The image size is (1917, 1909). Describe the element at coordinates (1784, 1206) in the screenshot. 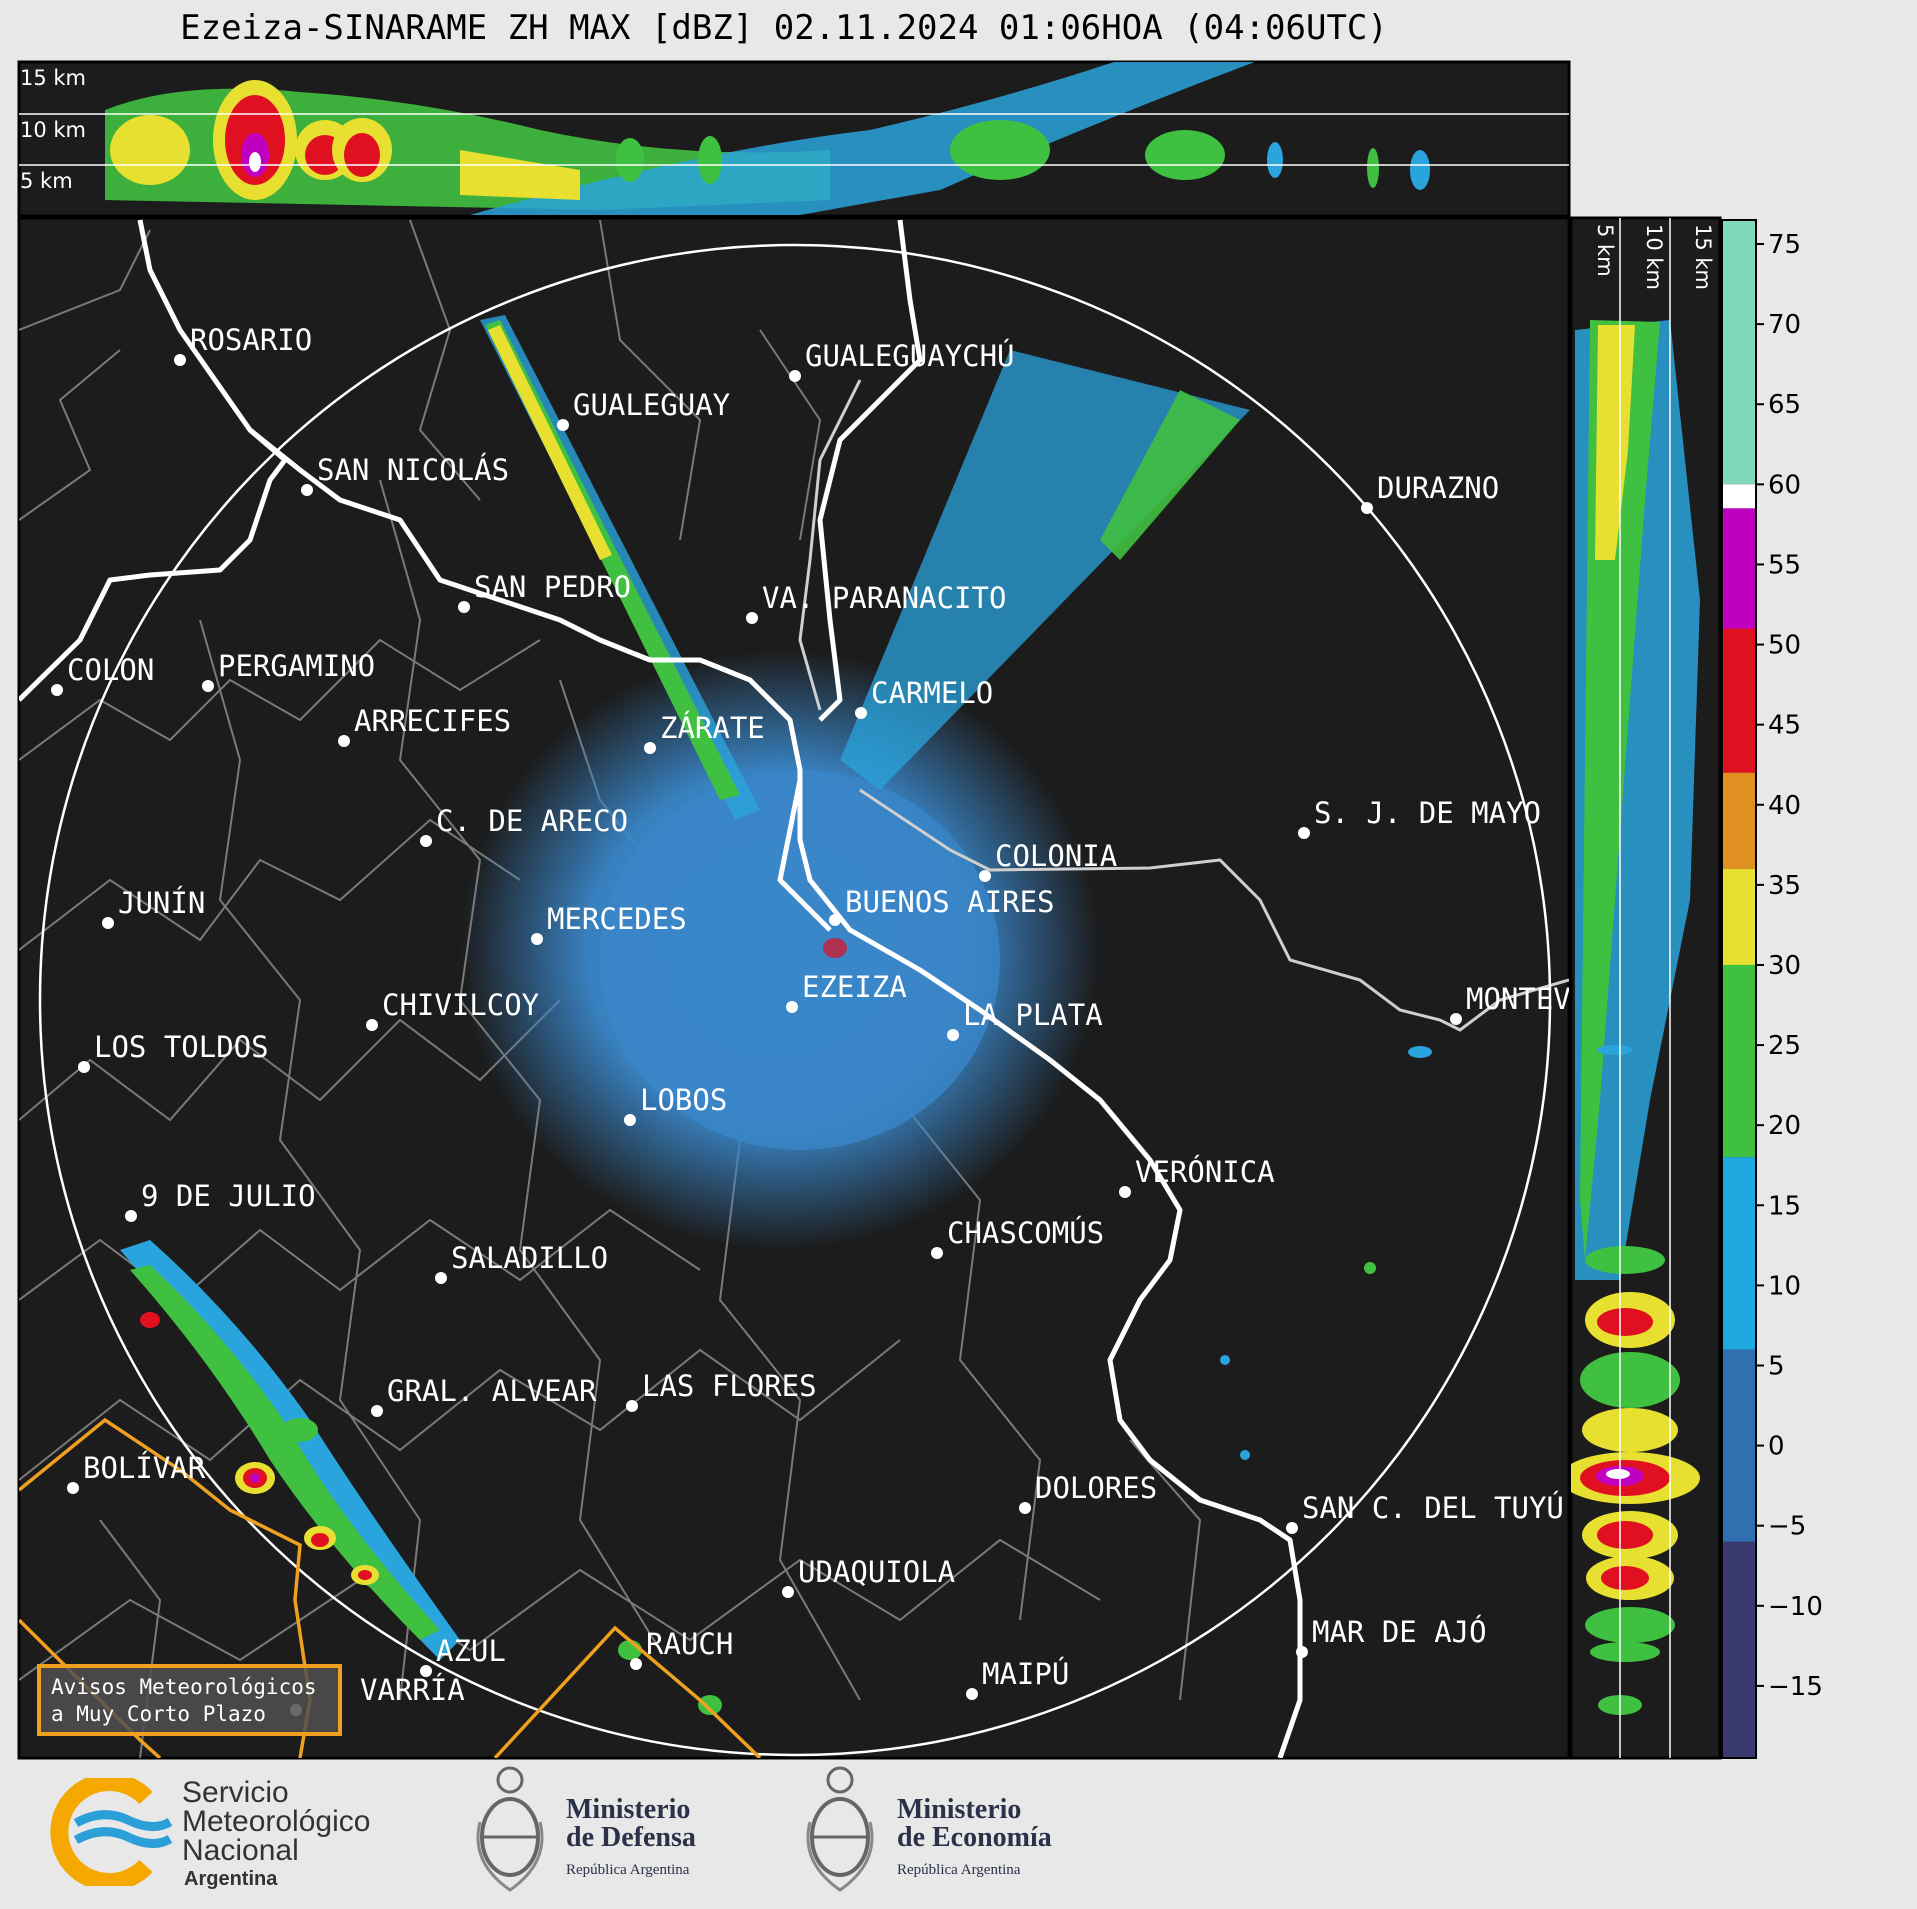

I see `colorbar-tick-label: 15` at that location.